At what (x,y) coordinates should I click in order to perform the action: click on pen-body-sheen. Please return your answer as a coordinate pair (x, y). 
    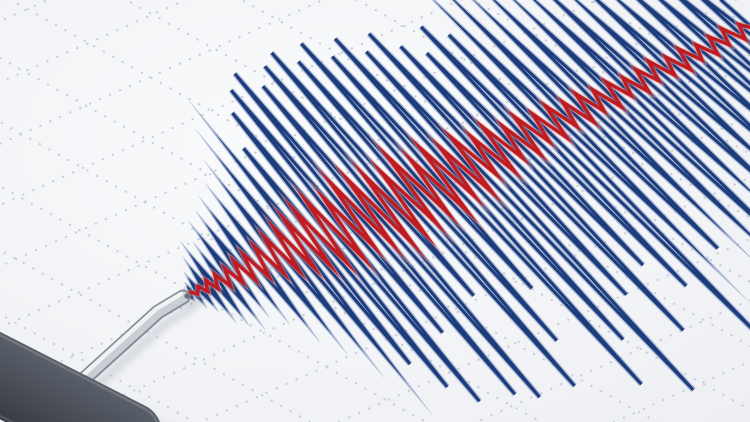
    Looking at the image, I should click on (80, 374).